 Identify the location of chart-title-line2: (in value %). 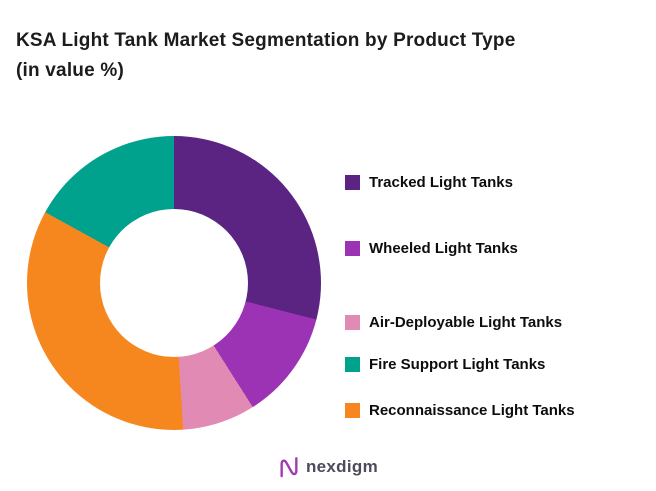
(70, 70).